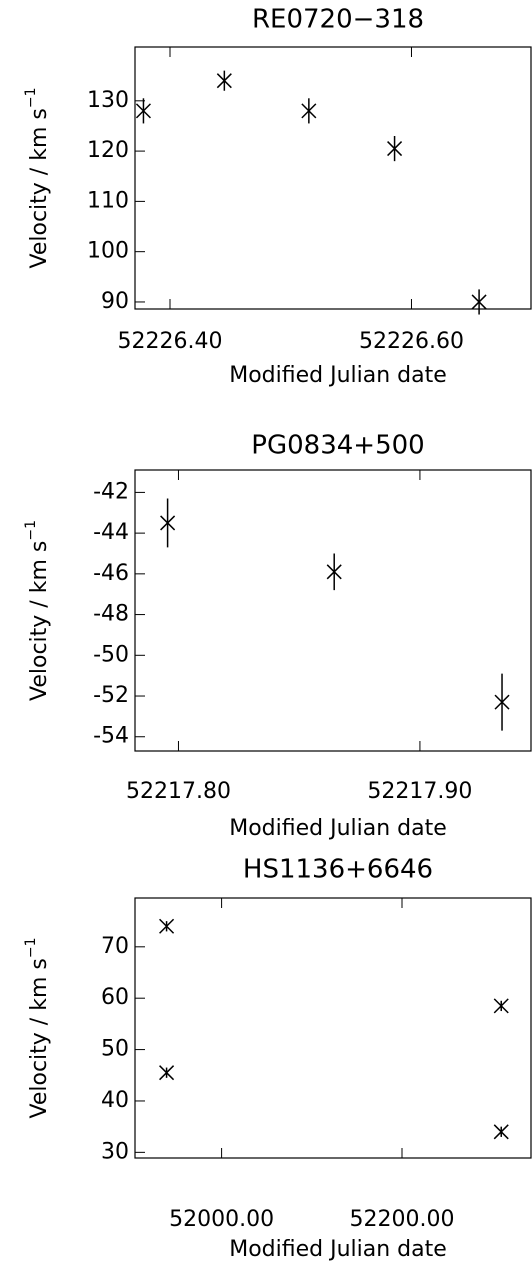 This screenshot has width=532, height=1267. I want to click on y-tick-label: 70, so click(115, 946).